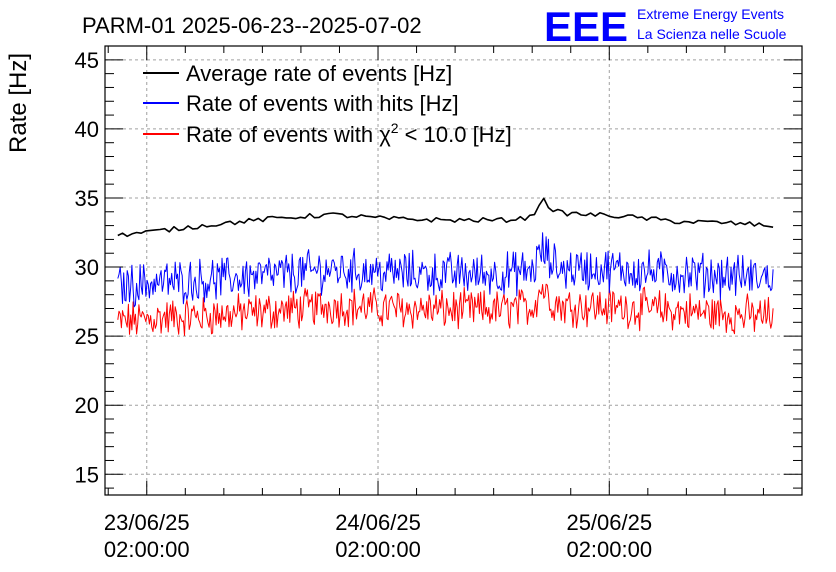 The width and height of the screenshot is (836, 572). What do you see at coordinates (349, 133) in the screenshot?
I see `legend-label-chi2: Rate of events with χ2 < 10.0 [Hz]` at bounding box center [349, 133].